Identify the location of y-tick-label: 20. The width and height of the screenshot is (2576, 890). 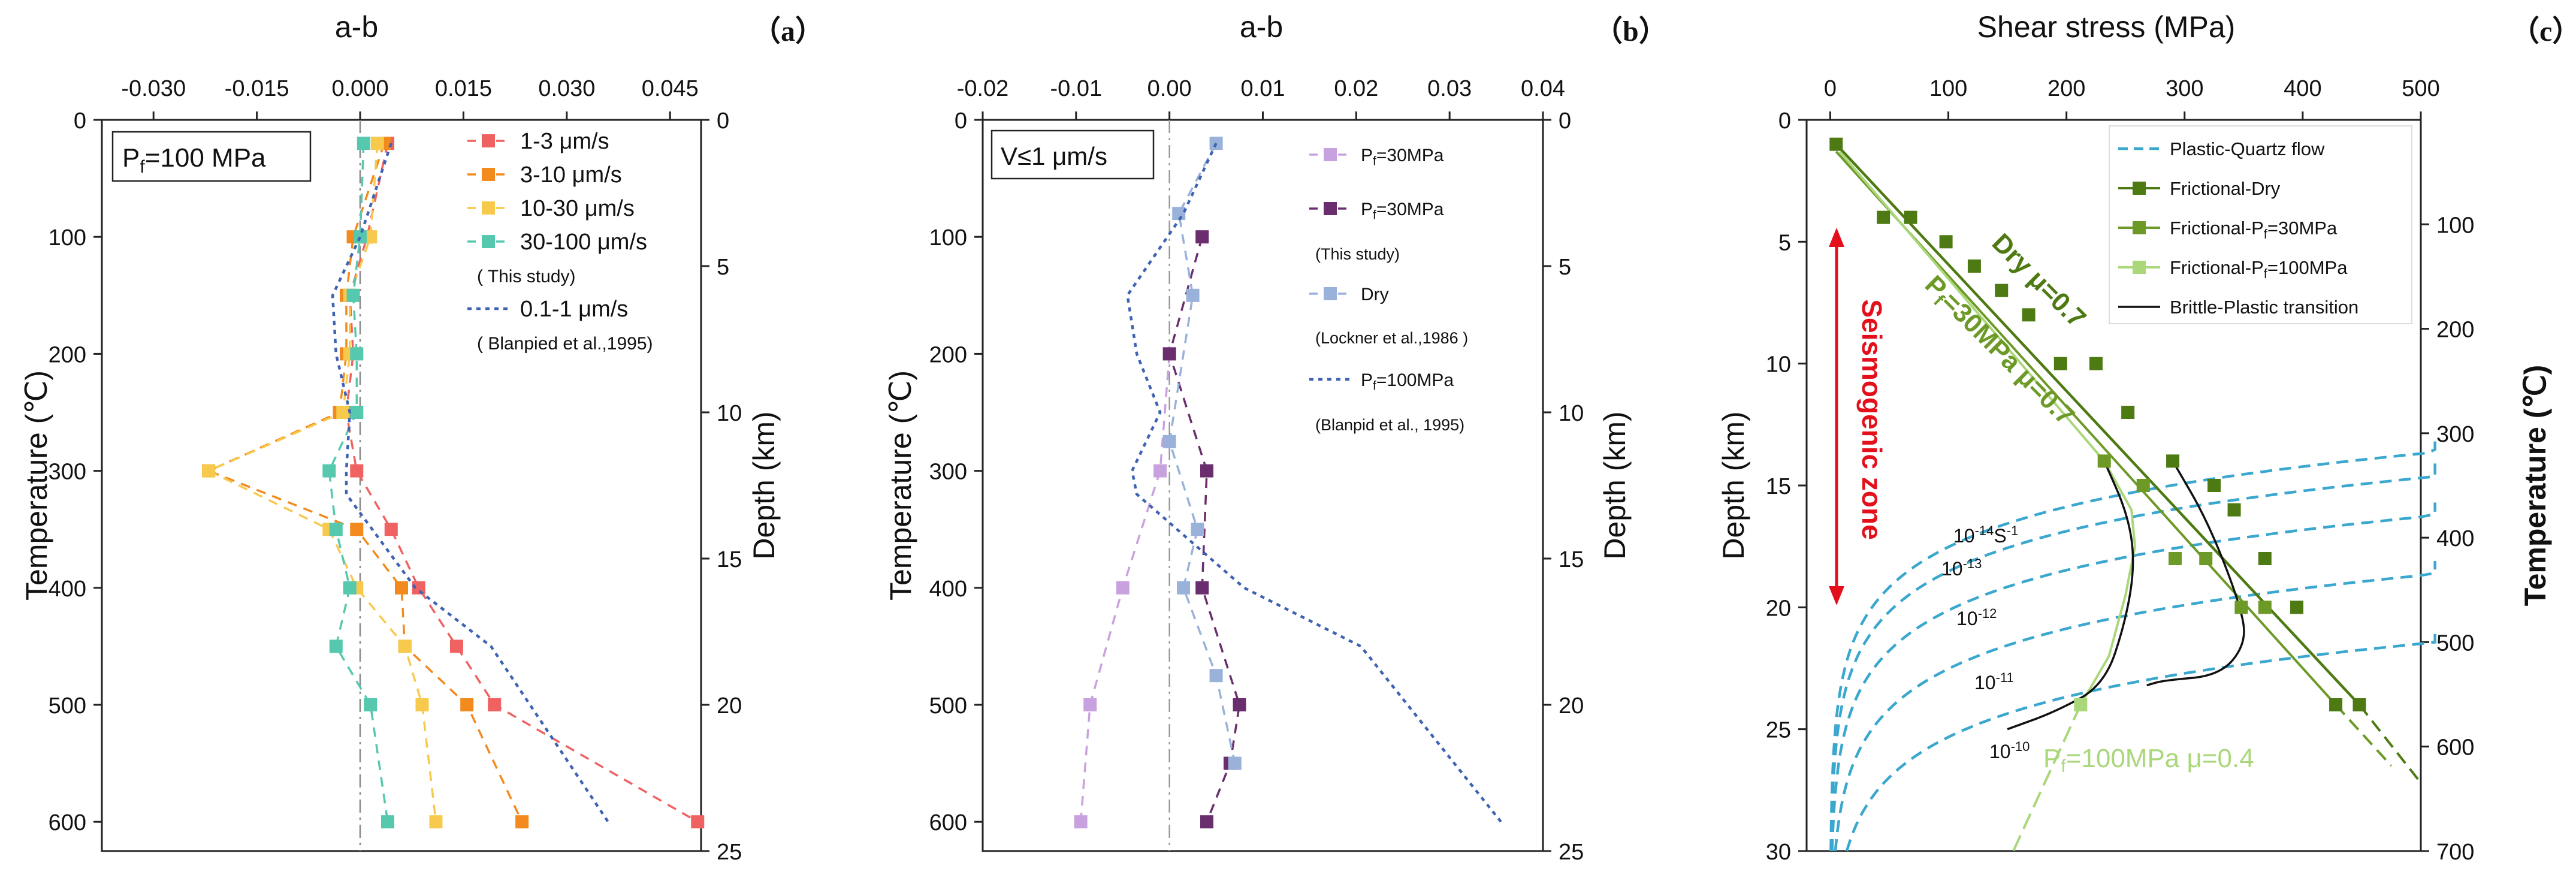
(1779, 608).